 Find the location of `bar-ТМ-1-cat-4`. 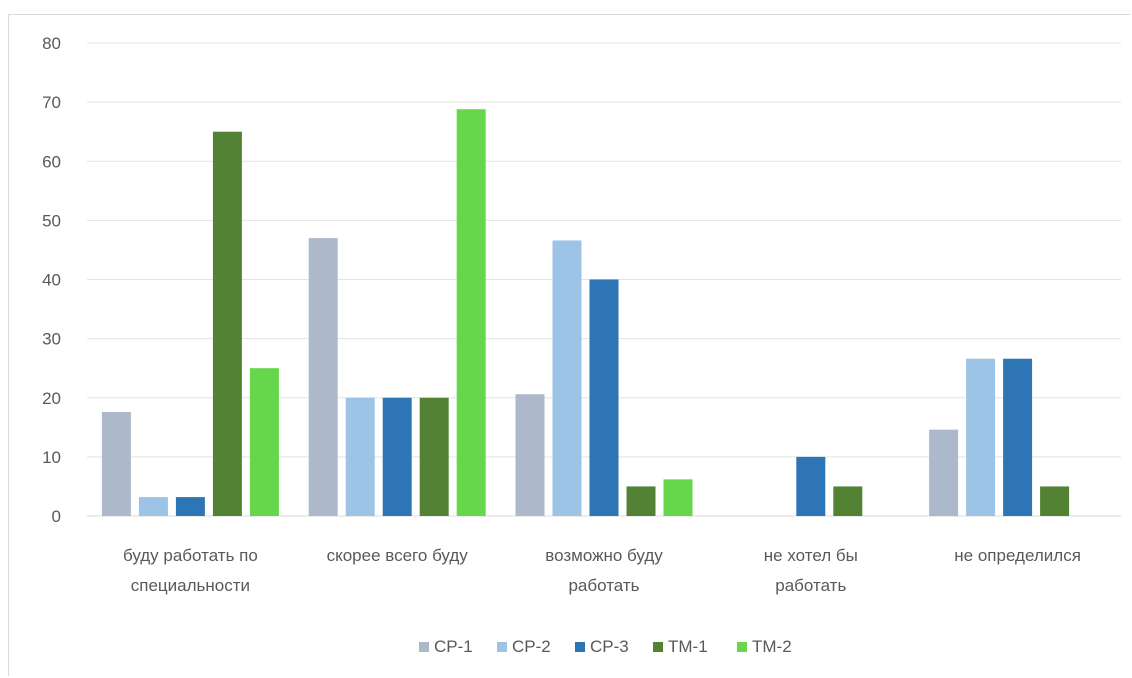

bar-ТМ-1-cat-4 is located at coordinates (1055, 501).